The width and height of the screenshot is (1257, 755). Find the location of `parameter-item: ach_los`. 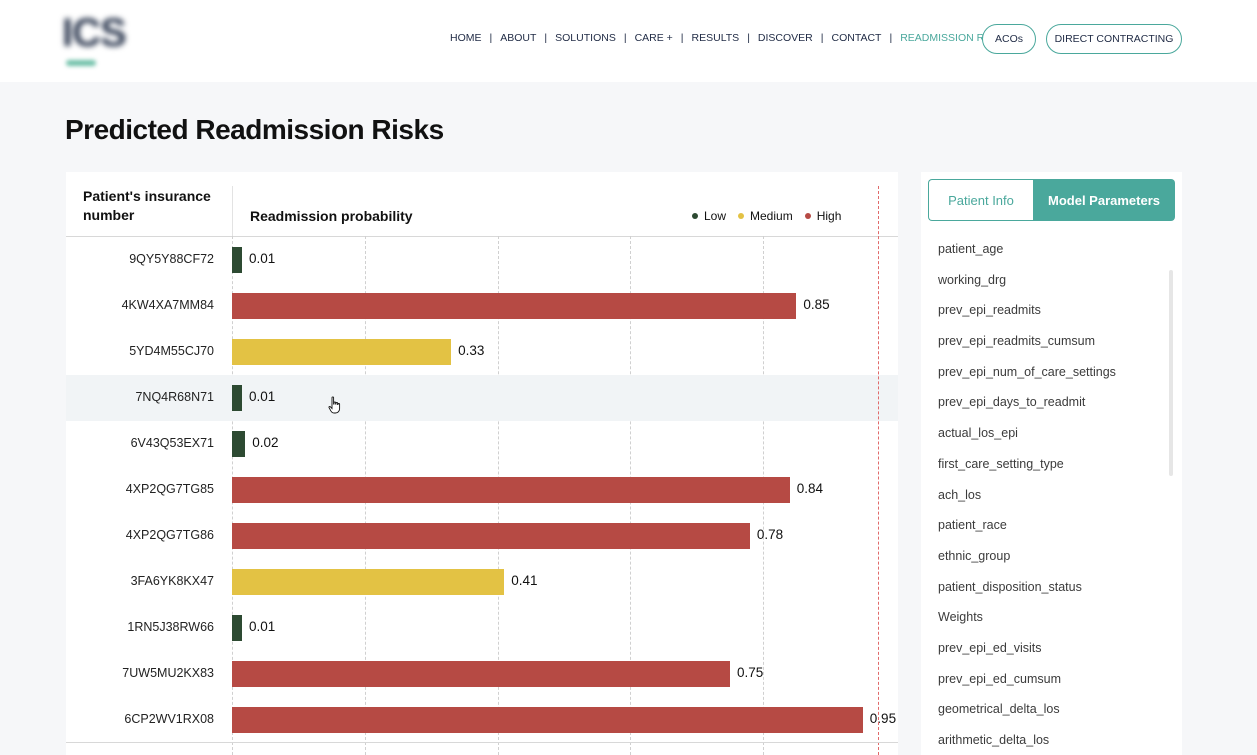

parameter-item: ach_los is located at coordinates (960, 494).